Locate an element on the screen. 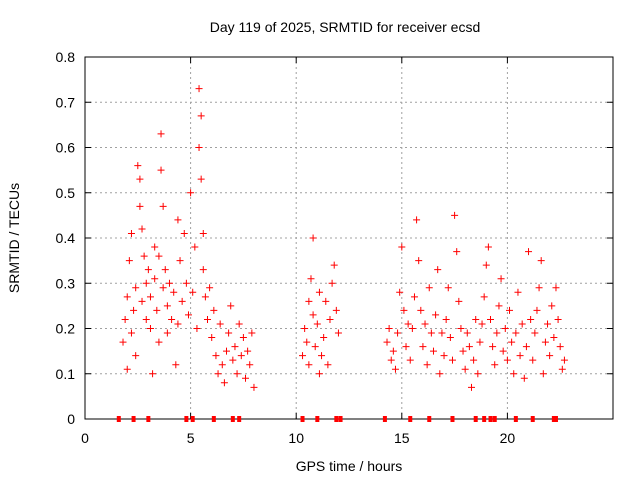 The width and height of the screenshot is (640, 480). x-tick-label: 5 is located at coordinates (191, 438).